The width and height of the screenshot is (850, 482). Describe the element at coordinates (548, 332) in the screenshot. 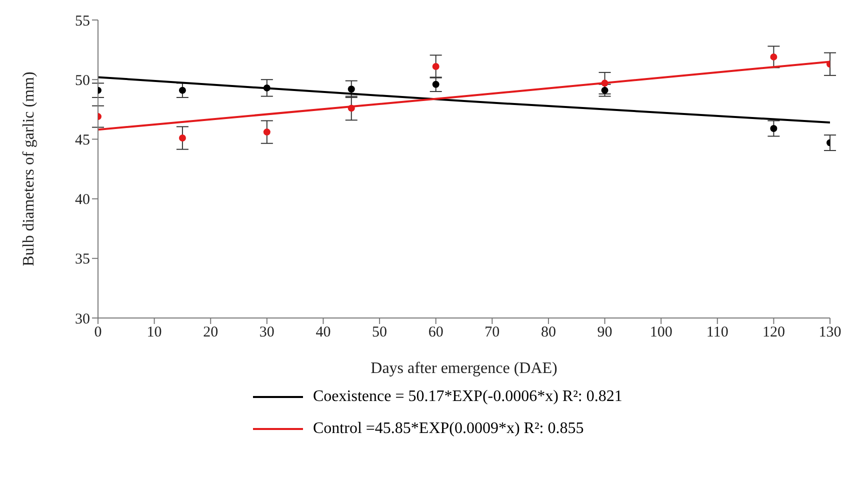

I see `x-tick-label: 80` at that location.